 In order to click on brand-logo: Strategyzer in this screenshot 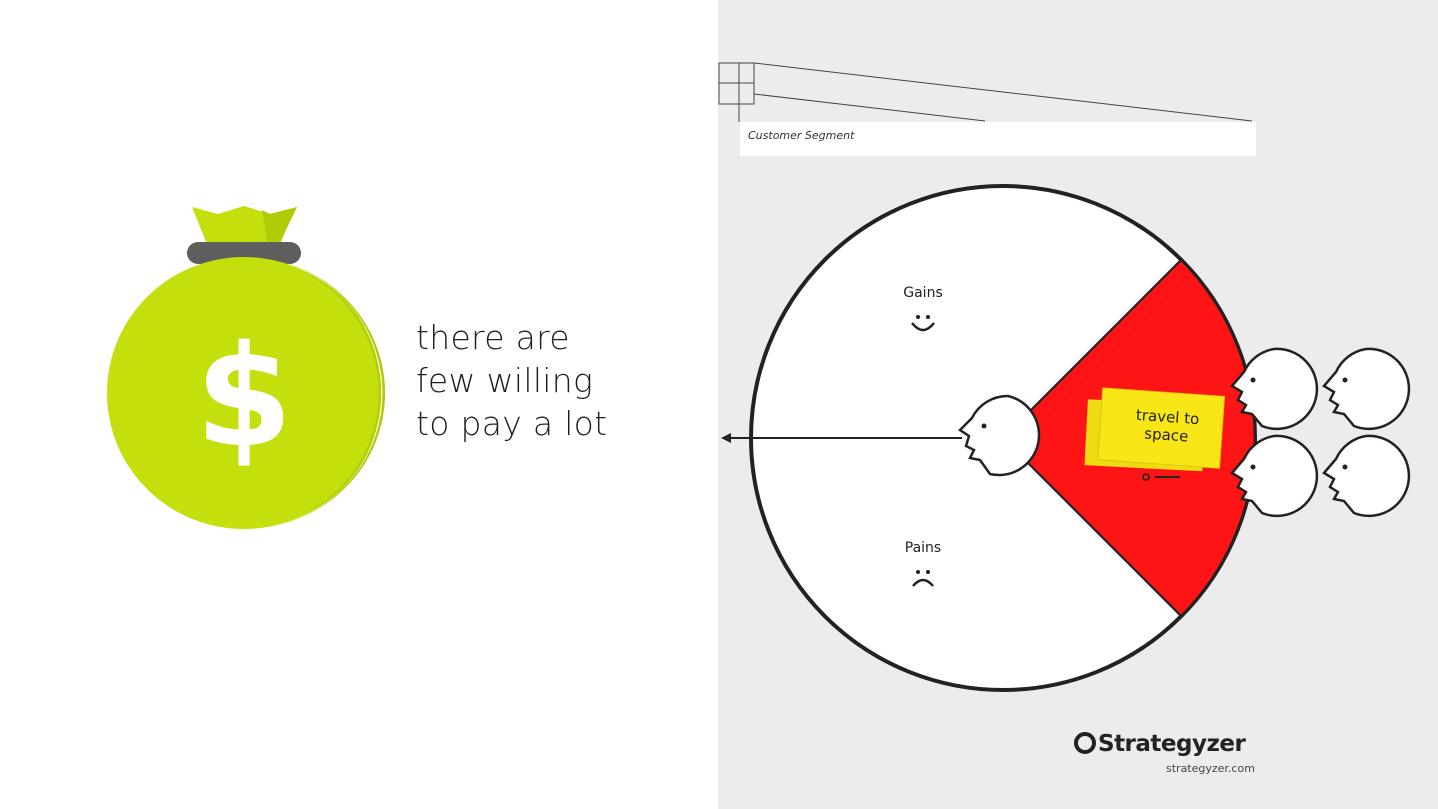, I will do `click(1160, 744)`.